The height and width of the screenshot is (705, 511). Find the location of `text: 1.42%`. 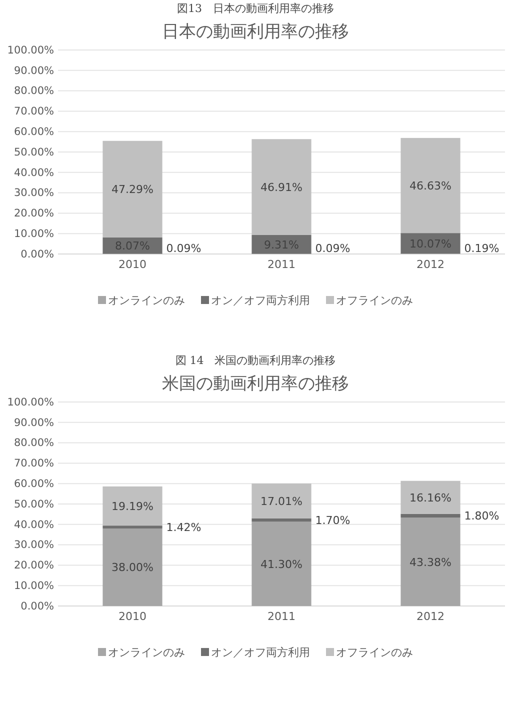

text: 1.42% is located at coordinates (184, 527).